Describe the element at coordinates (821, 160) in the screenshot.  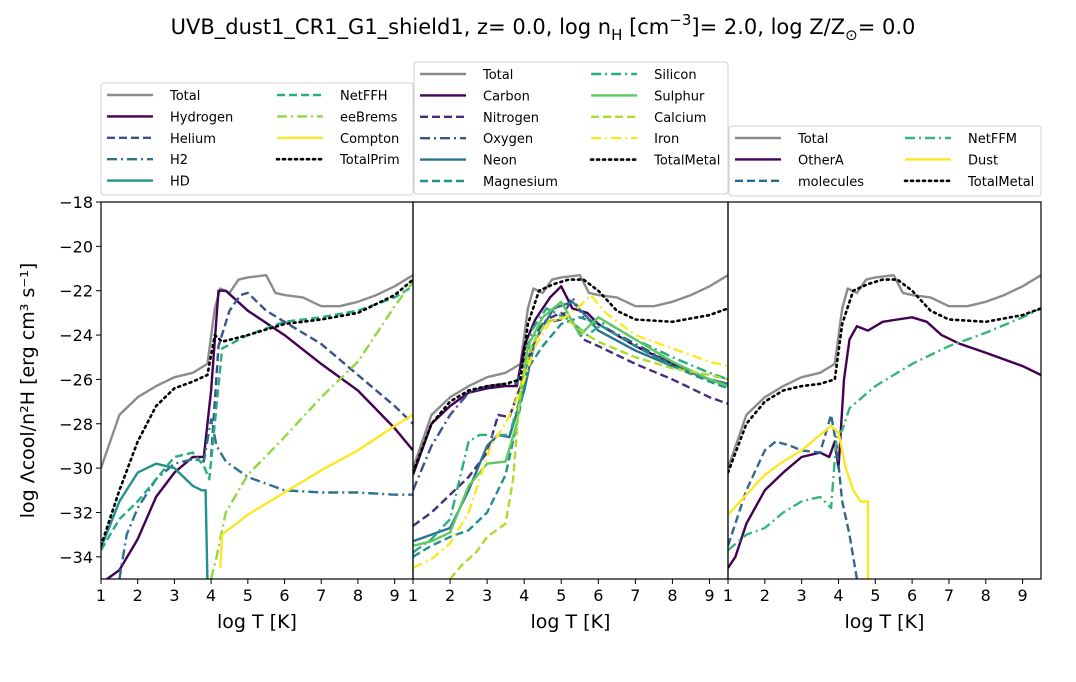
I see `legend-label-othera: OtherA` at that location.